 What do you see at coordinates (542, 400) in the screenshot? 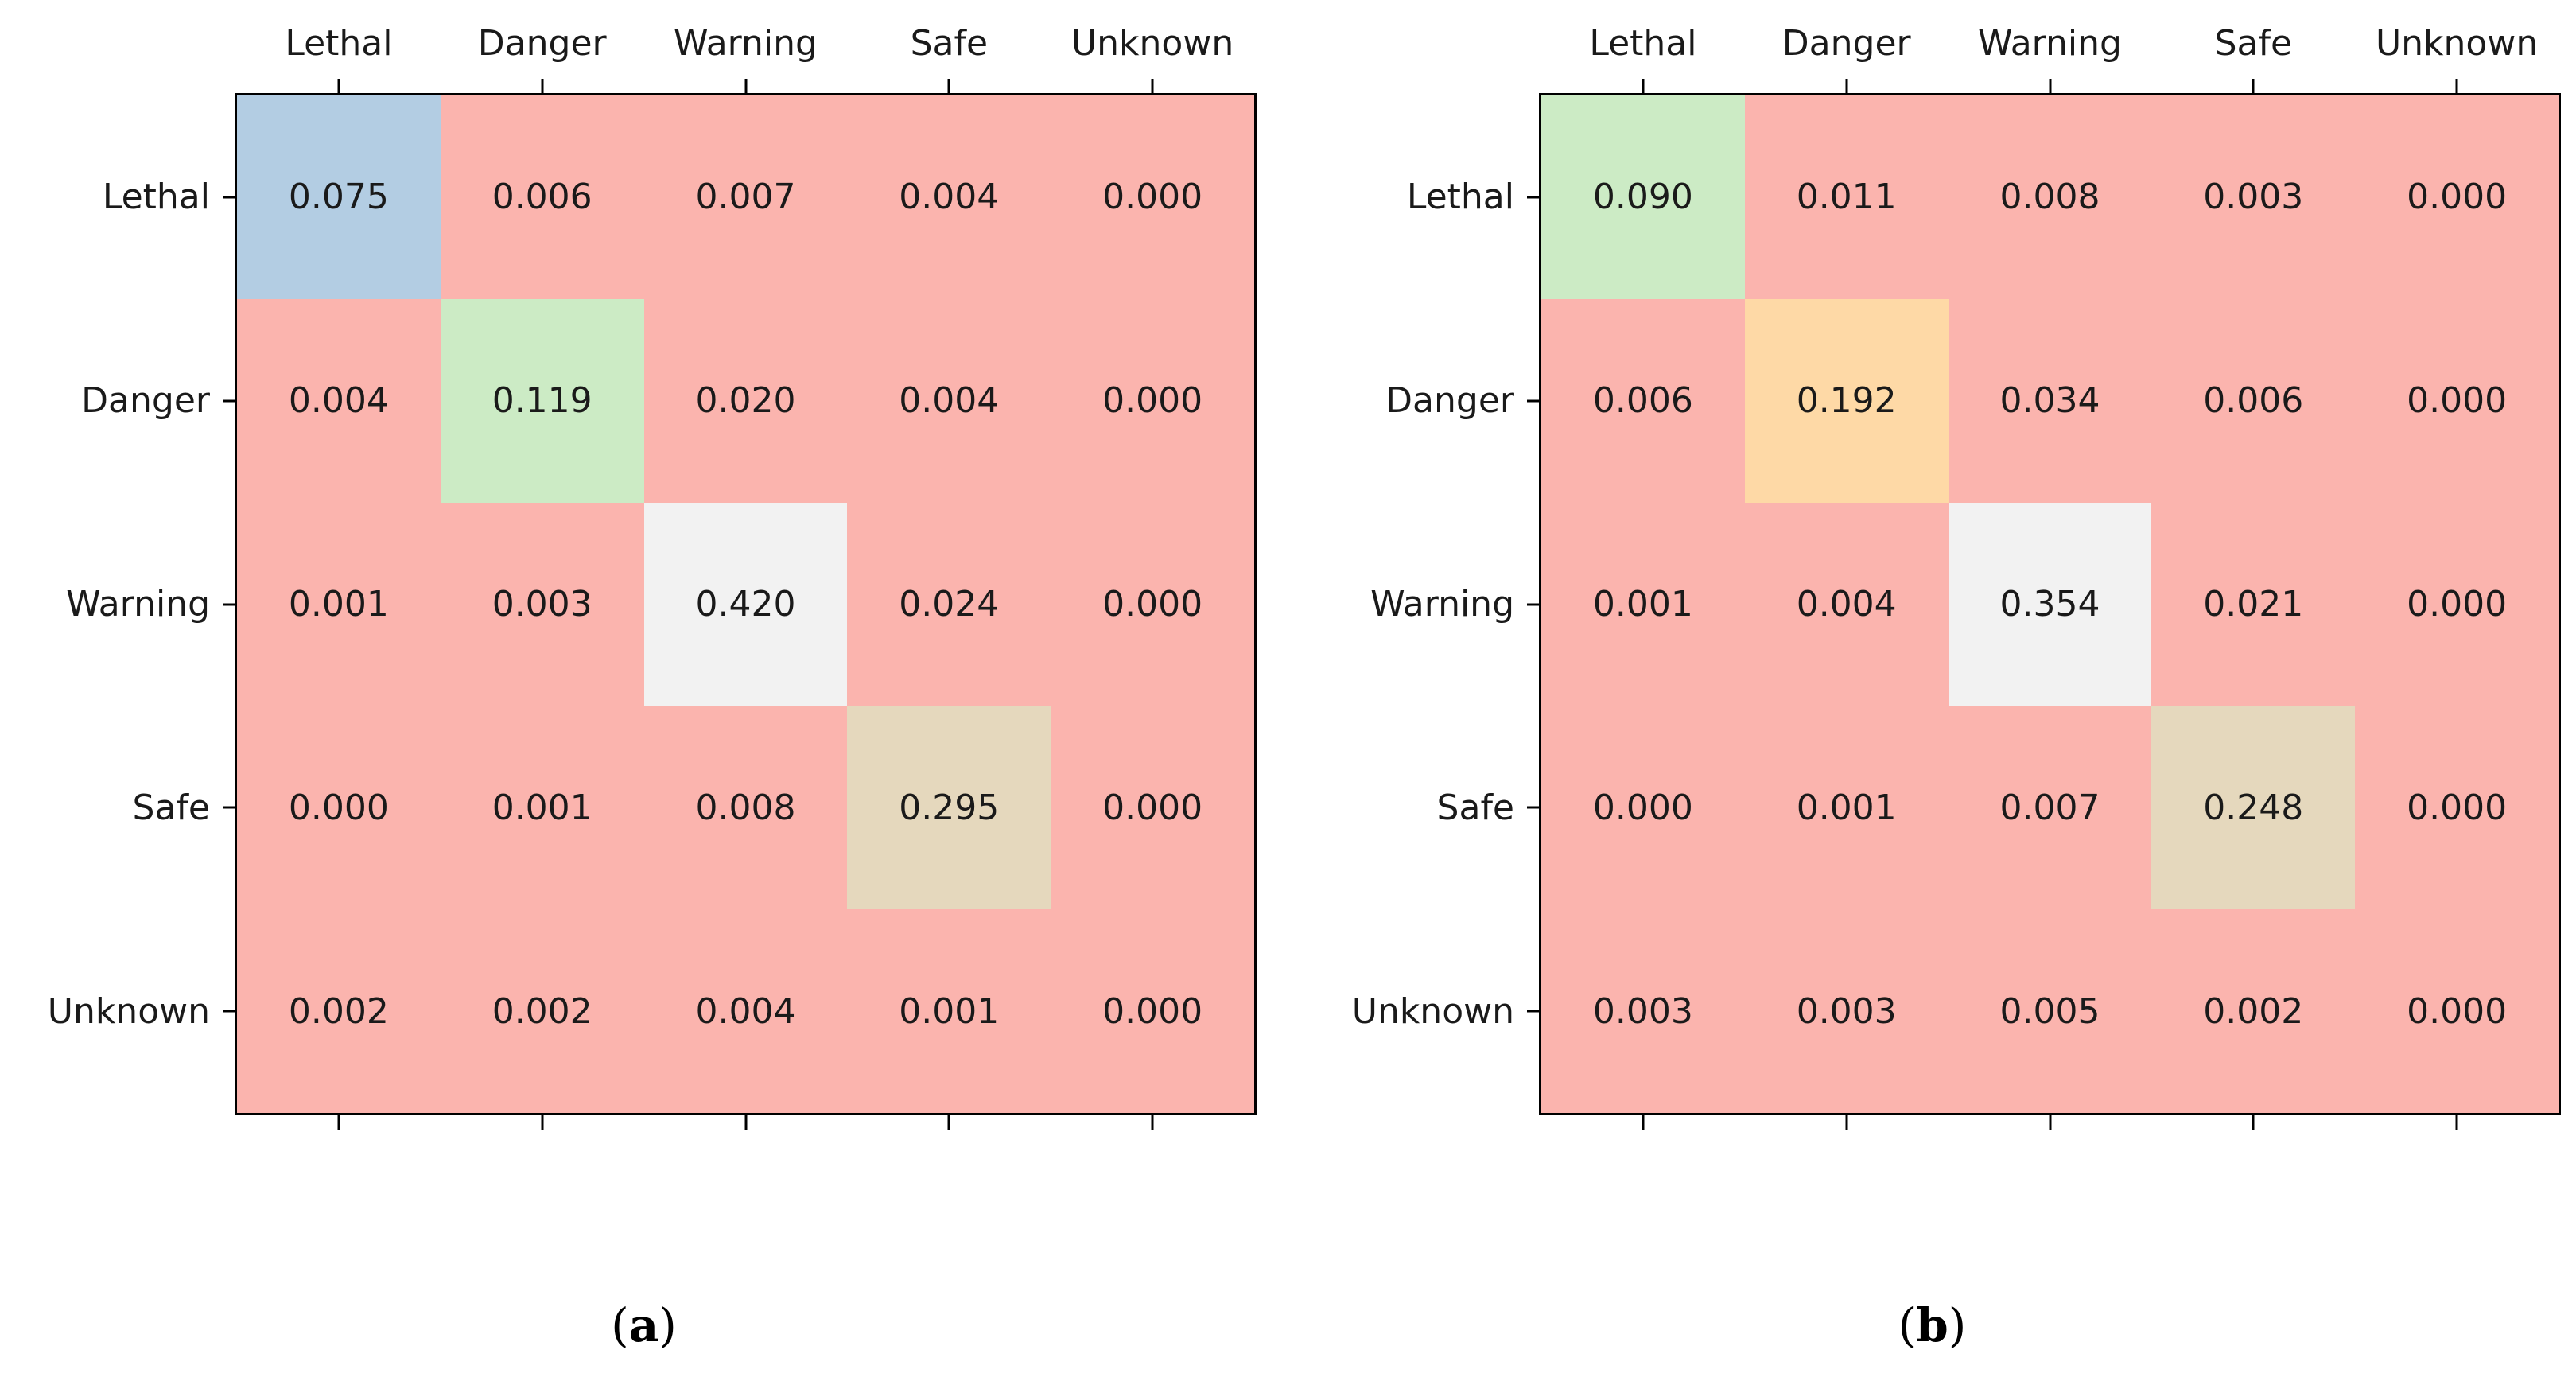
I see `heatmap-cell: 0.119` at bounding box center [542, 400].